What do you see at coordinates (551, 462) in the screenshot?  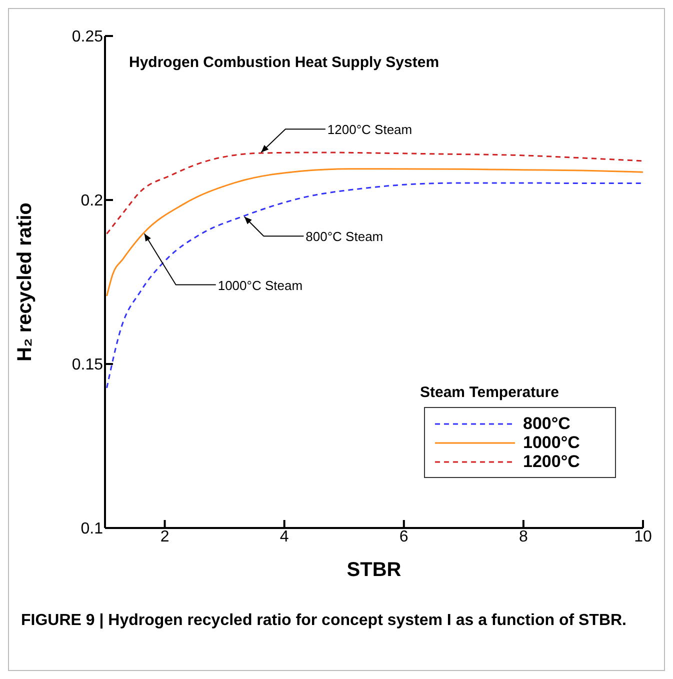 I see `legend-label: 1200°C` at bounding box center [551, 462].